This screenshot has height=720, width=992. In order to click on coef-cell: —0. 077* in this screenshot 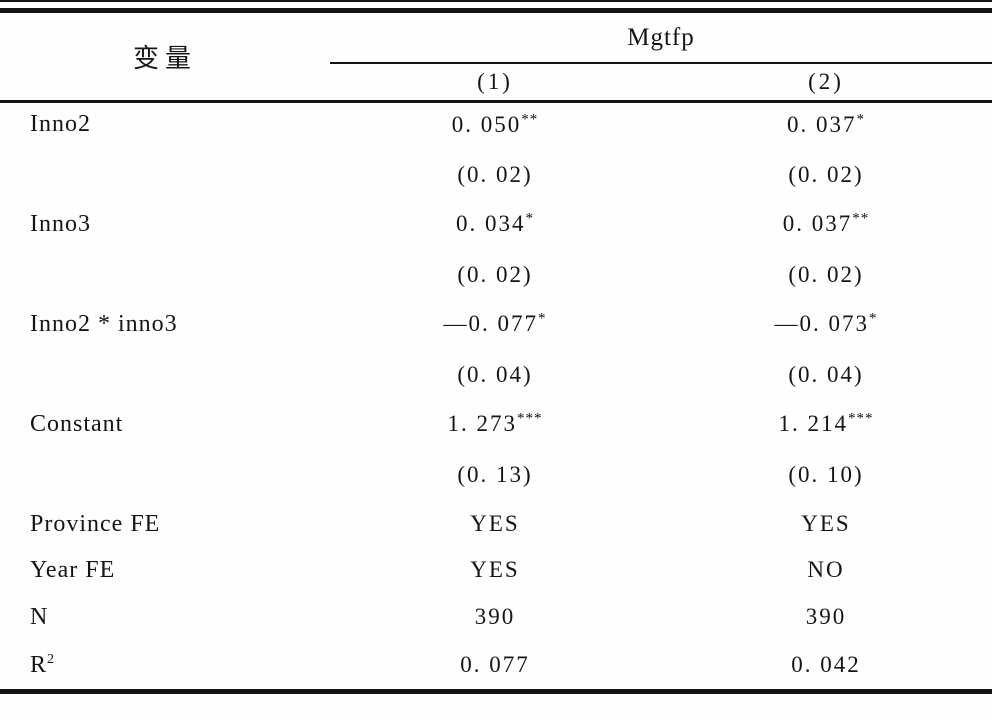, I will do `click(495, 324)`.